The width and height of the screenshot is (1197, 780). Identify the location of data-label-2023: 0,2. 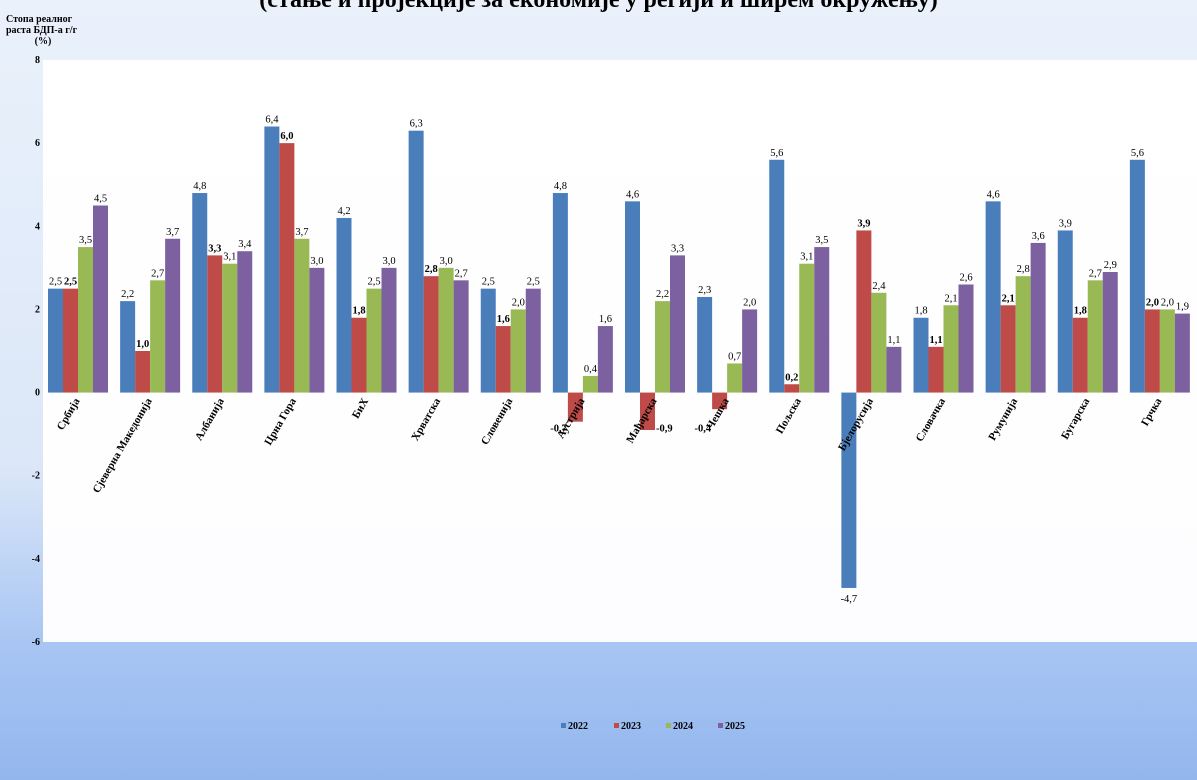
(791, 377).